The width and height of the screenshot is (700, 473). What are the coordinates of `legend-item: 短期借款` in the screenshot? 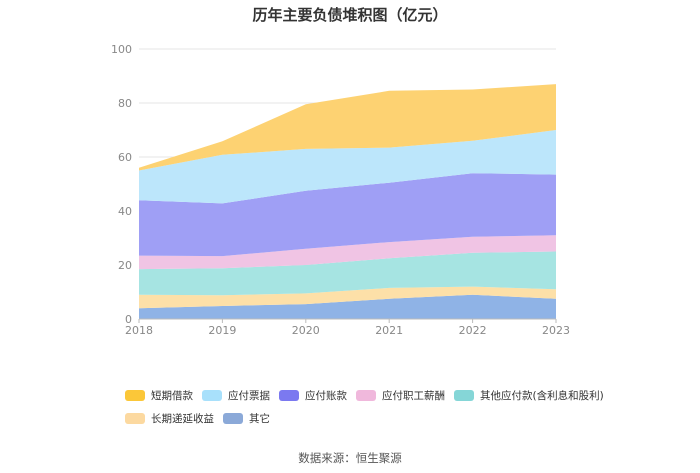 It's located at (159, 395).